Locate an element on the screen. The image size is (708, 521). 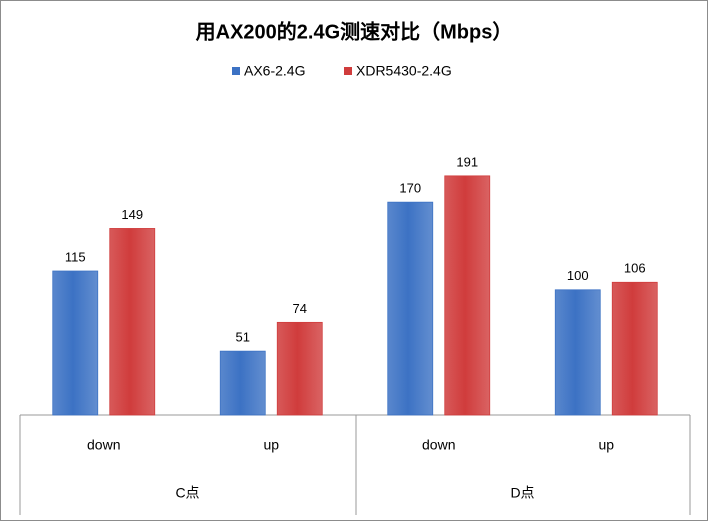
data-label: 149 is located at coordinates (132, 214).